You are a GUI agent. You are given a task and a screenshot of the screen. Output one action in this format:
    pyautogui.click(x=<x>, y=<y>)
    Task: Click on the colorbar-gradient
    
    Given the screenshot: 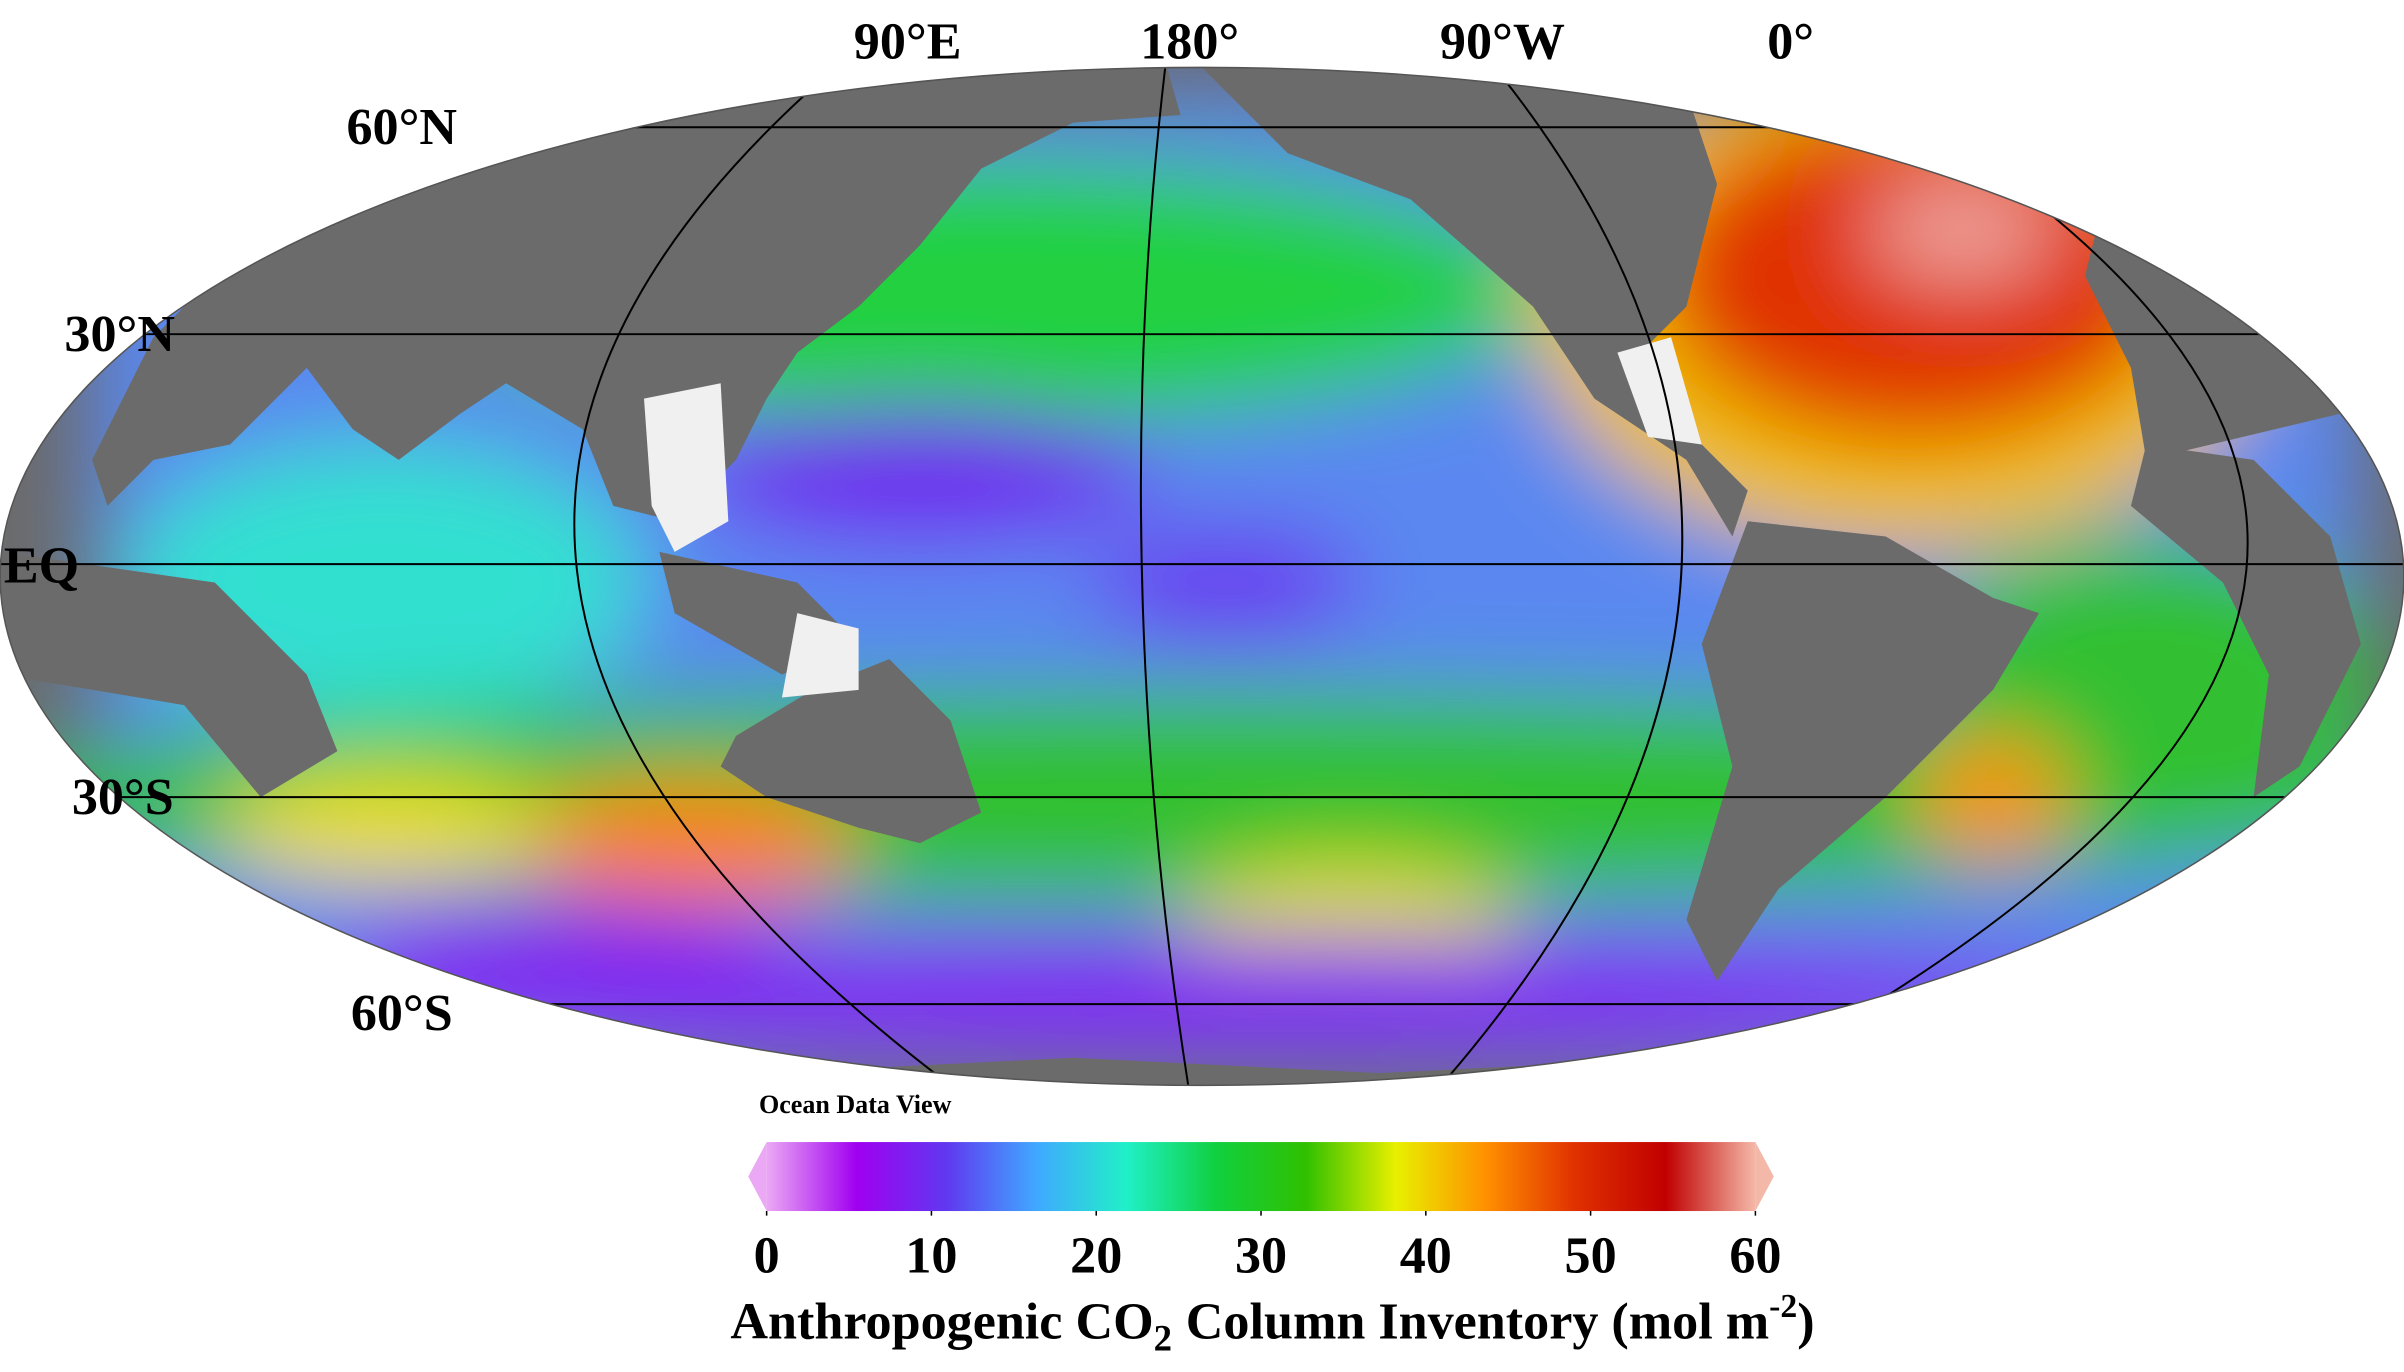 What is the action you would take?
    pyautogui.click(x=1261, y=1177)
    